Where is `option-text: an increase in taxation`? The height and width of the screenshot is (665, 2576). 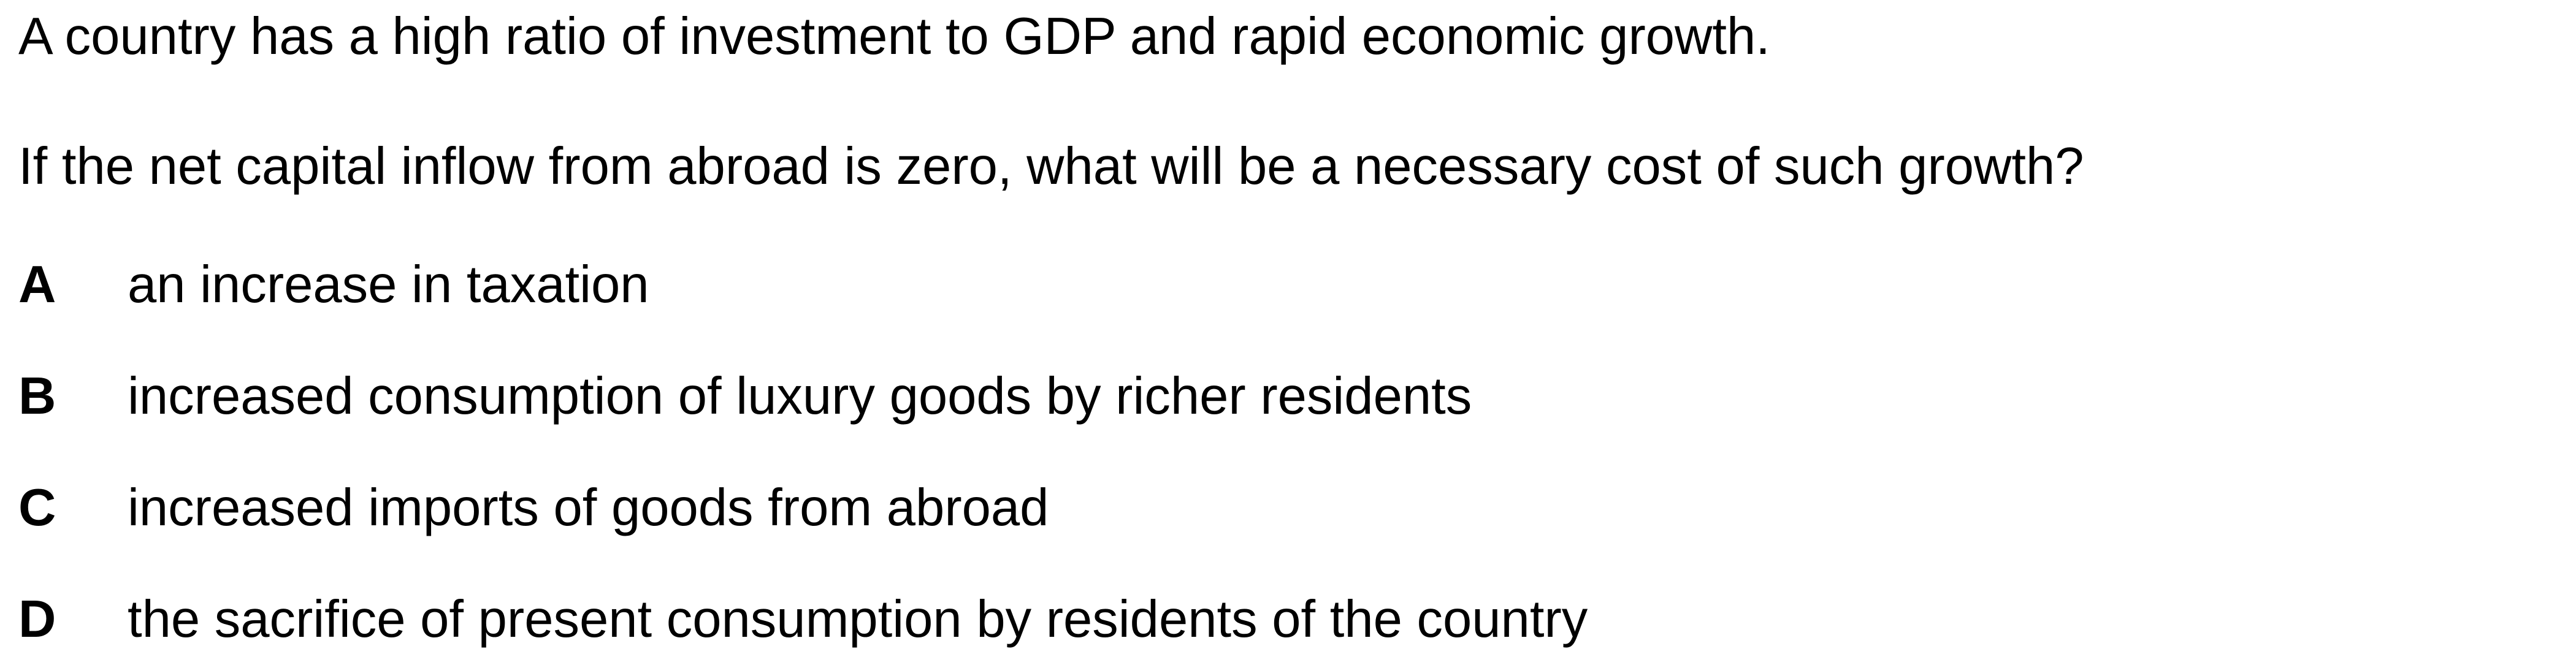 option-text: an increase in taxation is located at coordinates (388, 285).